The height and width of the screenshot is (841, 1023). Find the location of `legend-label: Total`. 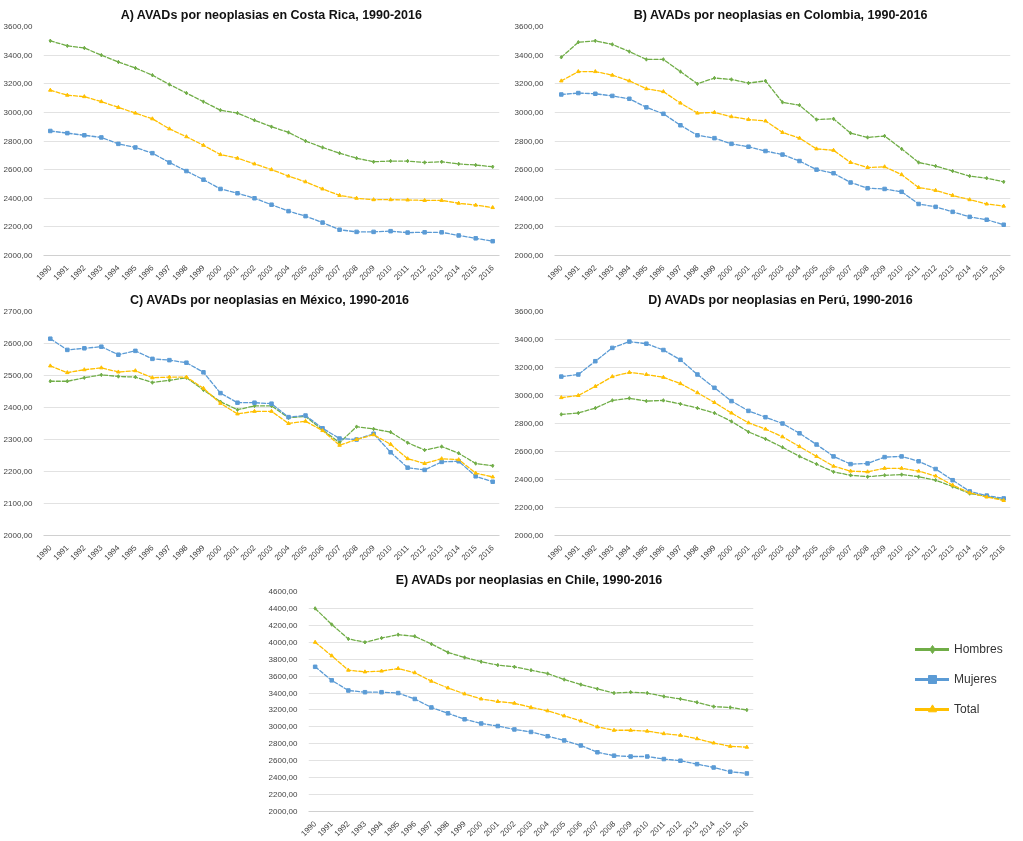

legend-label: Total is located at coordinates (967, 709).